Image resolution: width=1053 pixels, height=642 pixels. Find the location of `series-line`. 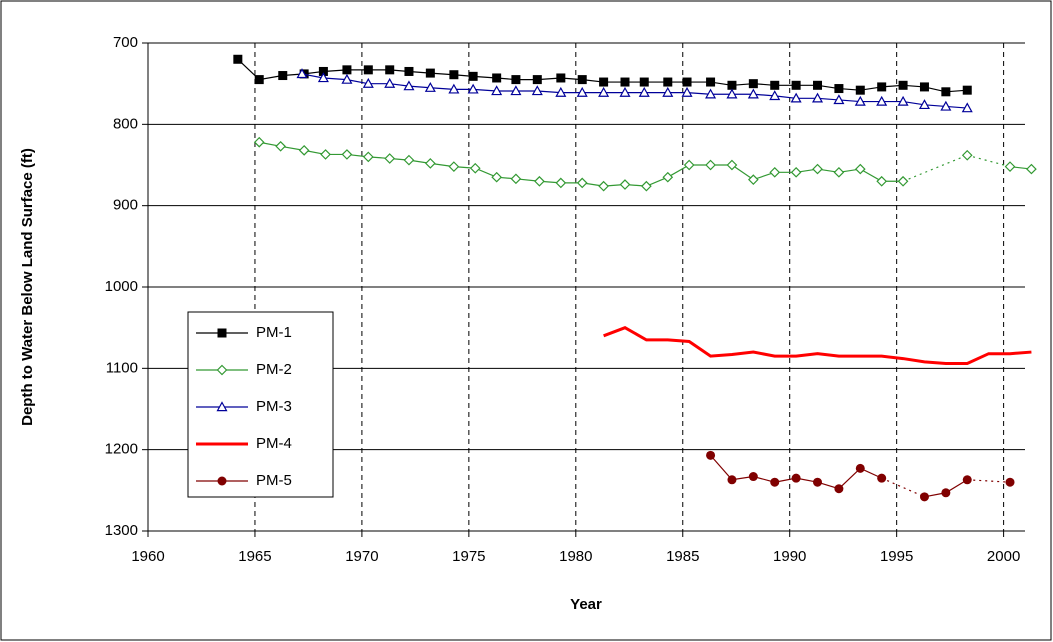

series-line is located at coordinates (817, 345).